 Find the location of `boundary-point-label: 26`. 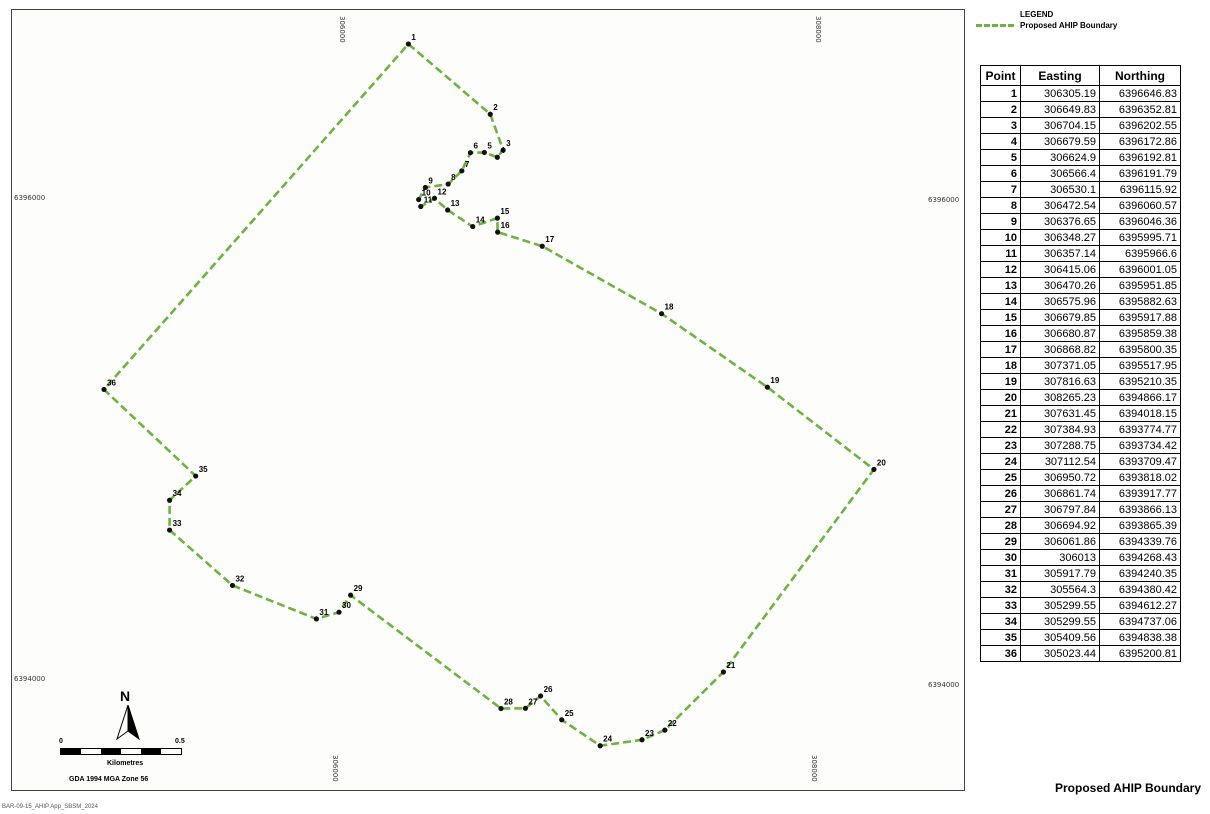

boundary-point-label: 26 is located at coordinates (548, 689).